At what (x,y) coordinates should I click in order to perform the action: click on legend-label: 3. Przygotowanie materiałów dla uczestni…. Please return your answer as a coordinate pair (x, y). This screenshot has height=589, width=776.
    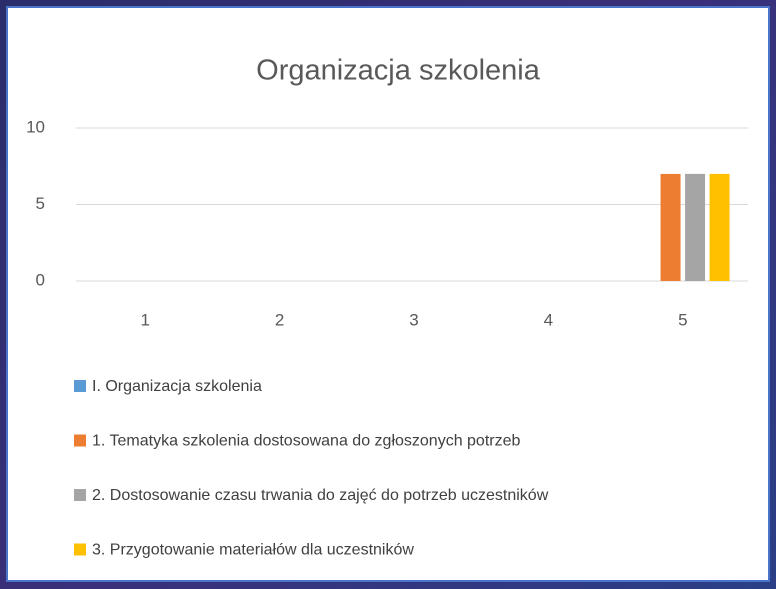
    Looking at the image, I should click on (253, 550).